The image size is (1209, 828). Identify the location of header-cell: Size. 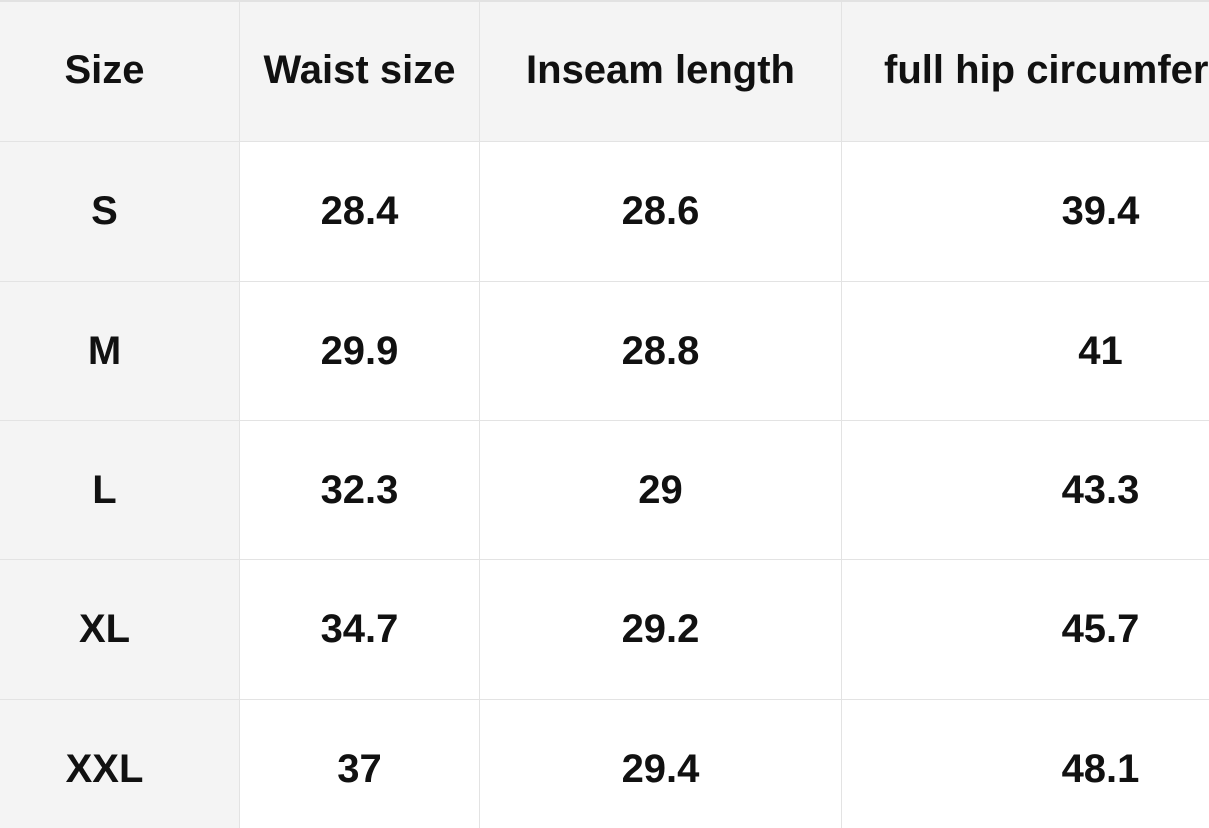
(120, 72).